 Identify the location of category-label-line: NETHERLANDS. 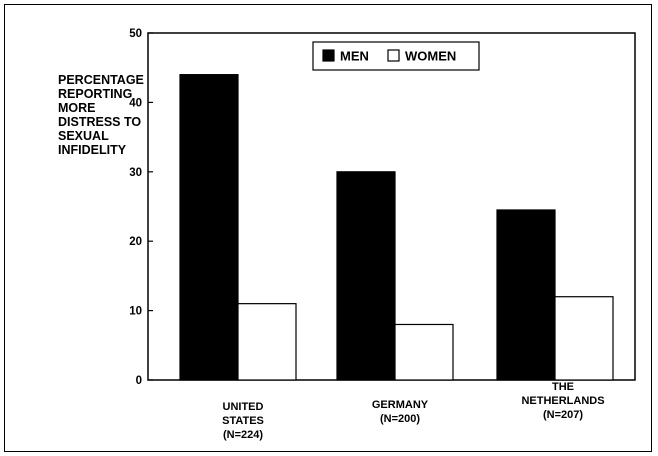
(562, 401).